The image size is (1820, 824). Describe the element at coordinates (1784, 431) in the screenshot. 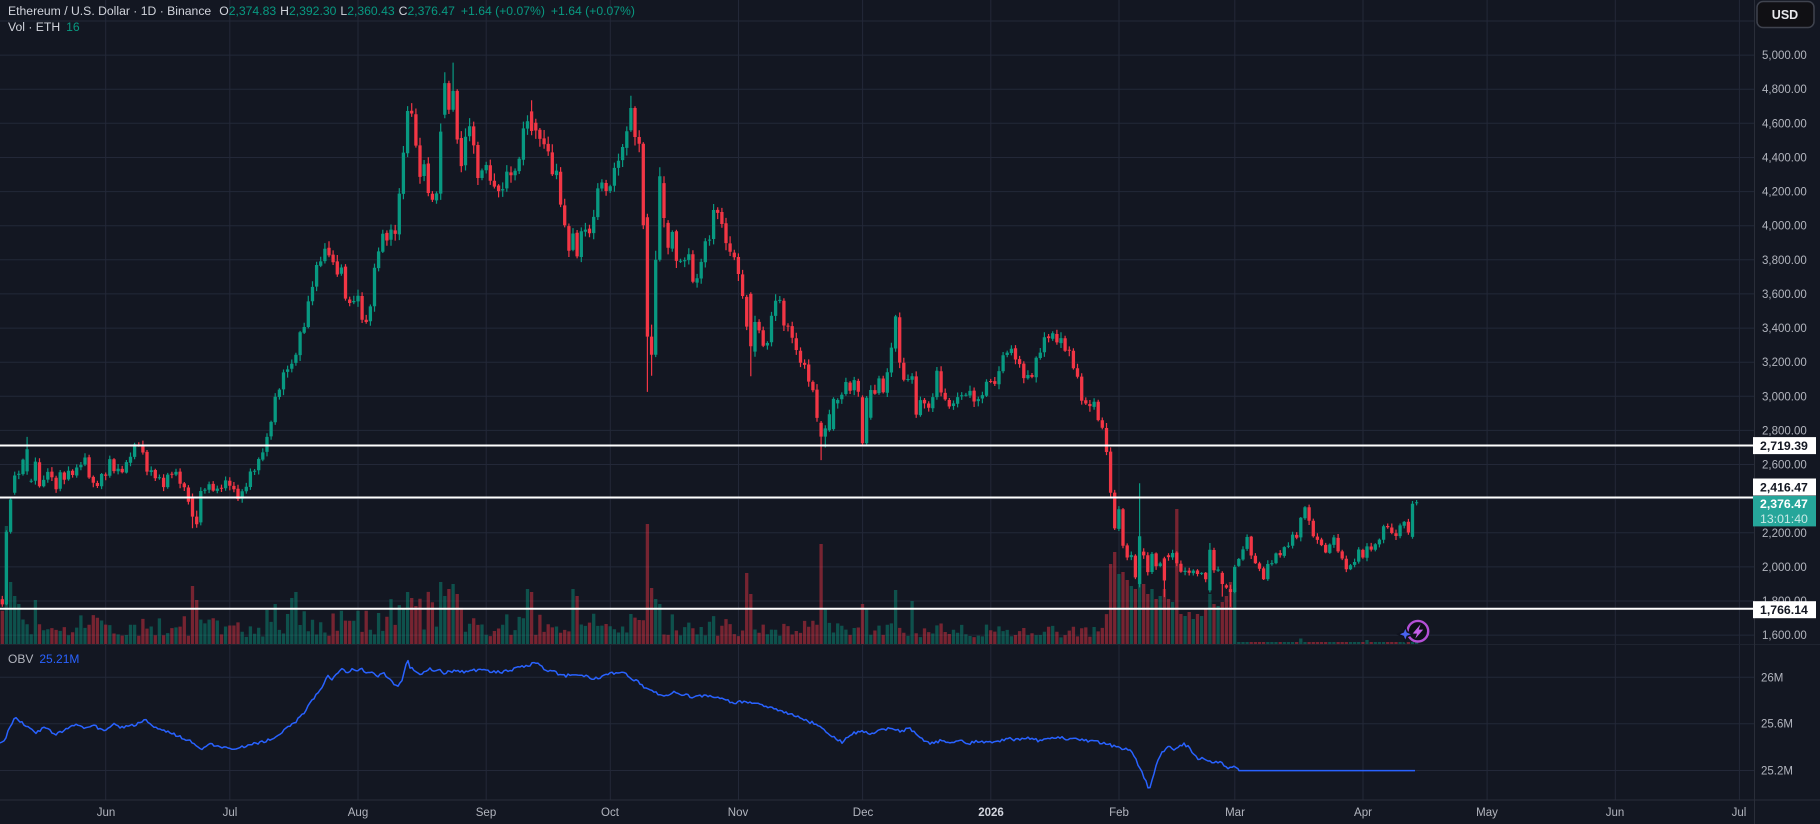

I see `svg-text: 2,800.00` at that location.